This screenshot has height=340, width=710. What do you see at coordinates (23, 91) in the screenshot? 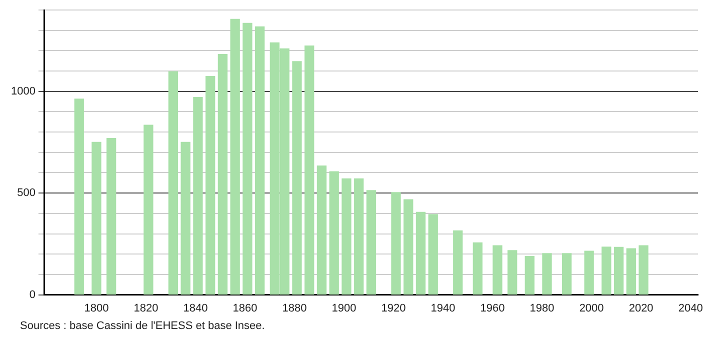
I see `y-tick-label: 1000` at bounding box center [23, 91].